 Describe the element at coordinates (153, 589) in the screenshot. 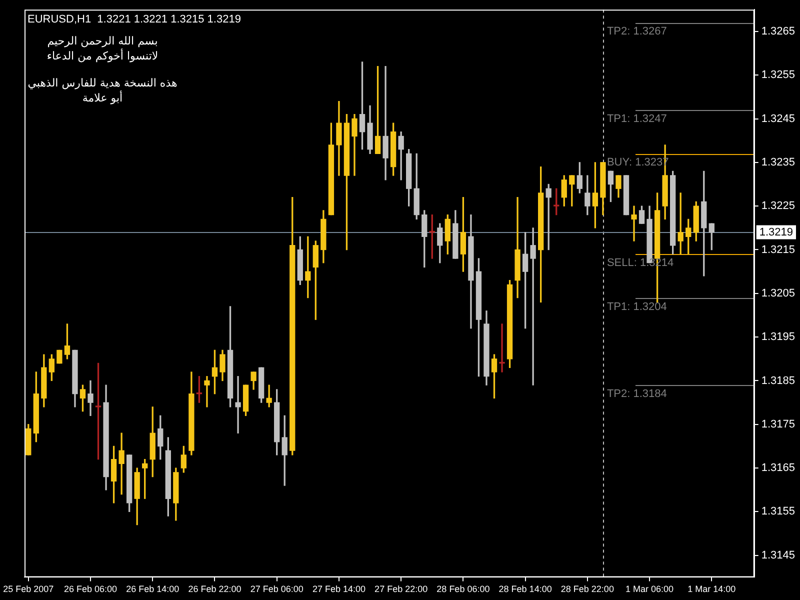

I see `x-tick-label: 26 Feb 14:00` at that location.